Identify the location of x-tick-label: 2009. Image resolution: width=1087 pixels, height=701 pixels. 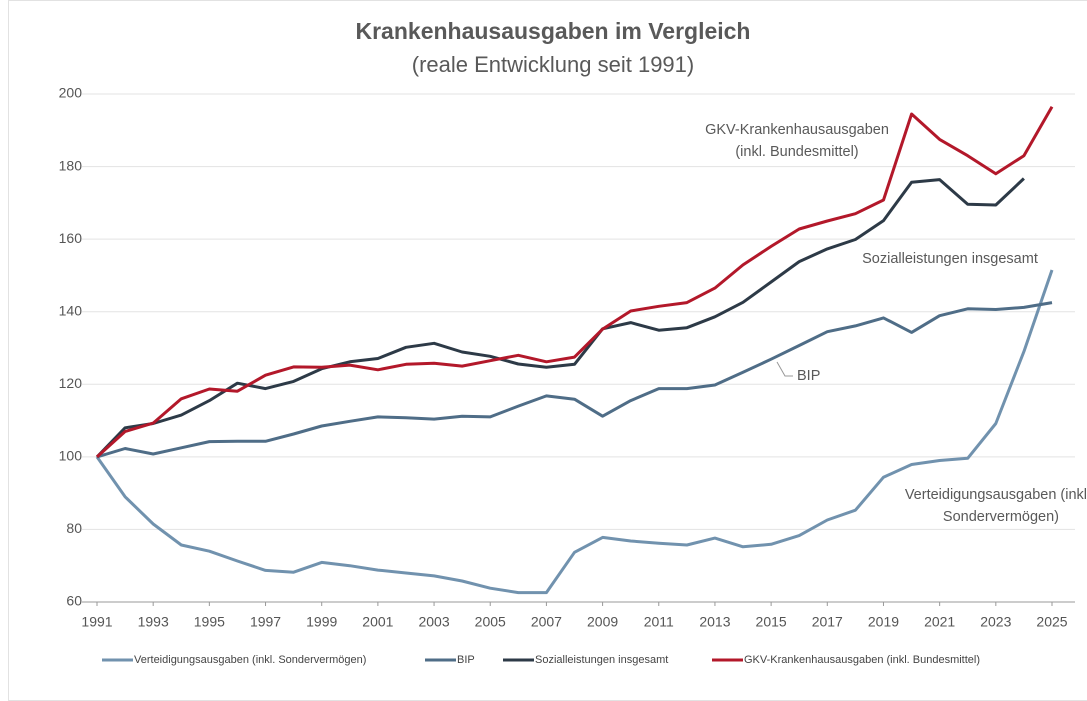
(602, 622).